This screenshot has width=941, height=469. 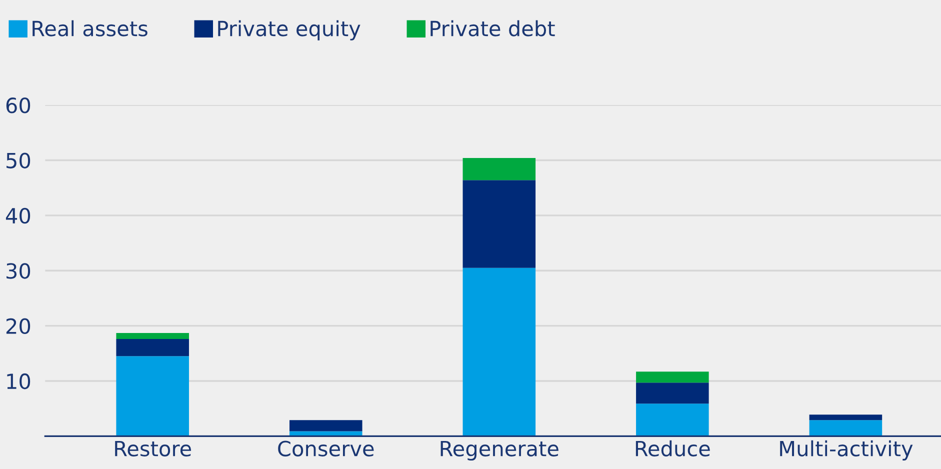 What do you see at coordinates (18, 160) in the screenshot?
I see `y-tick-label: 50` at bounding box center [18, 160].